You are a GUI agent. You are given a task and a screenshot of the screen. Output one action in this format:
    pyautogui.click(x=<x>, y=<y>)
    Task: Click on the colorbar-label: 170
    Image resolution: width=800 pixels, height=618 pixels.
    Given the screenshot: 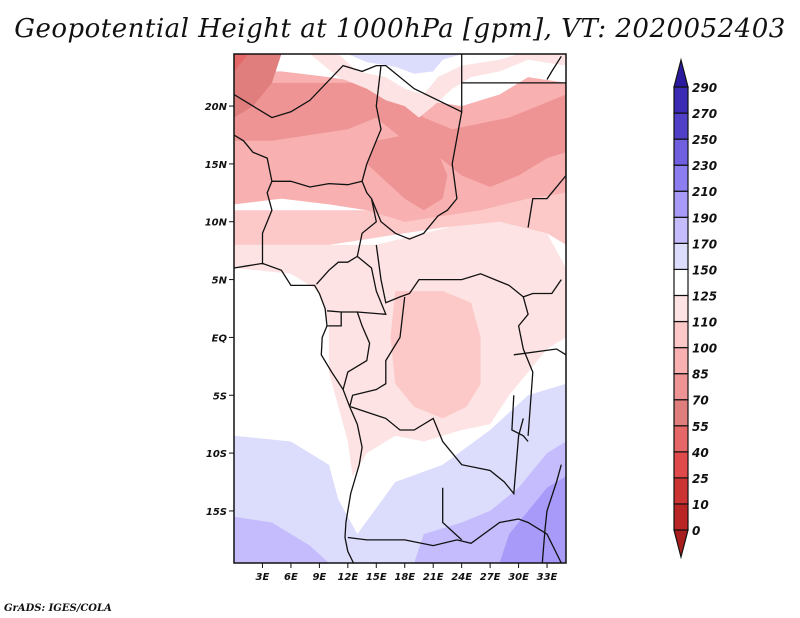 What is the action you would take?
    pyautogui.click(x=704, y=244)
    